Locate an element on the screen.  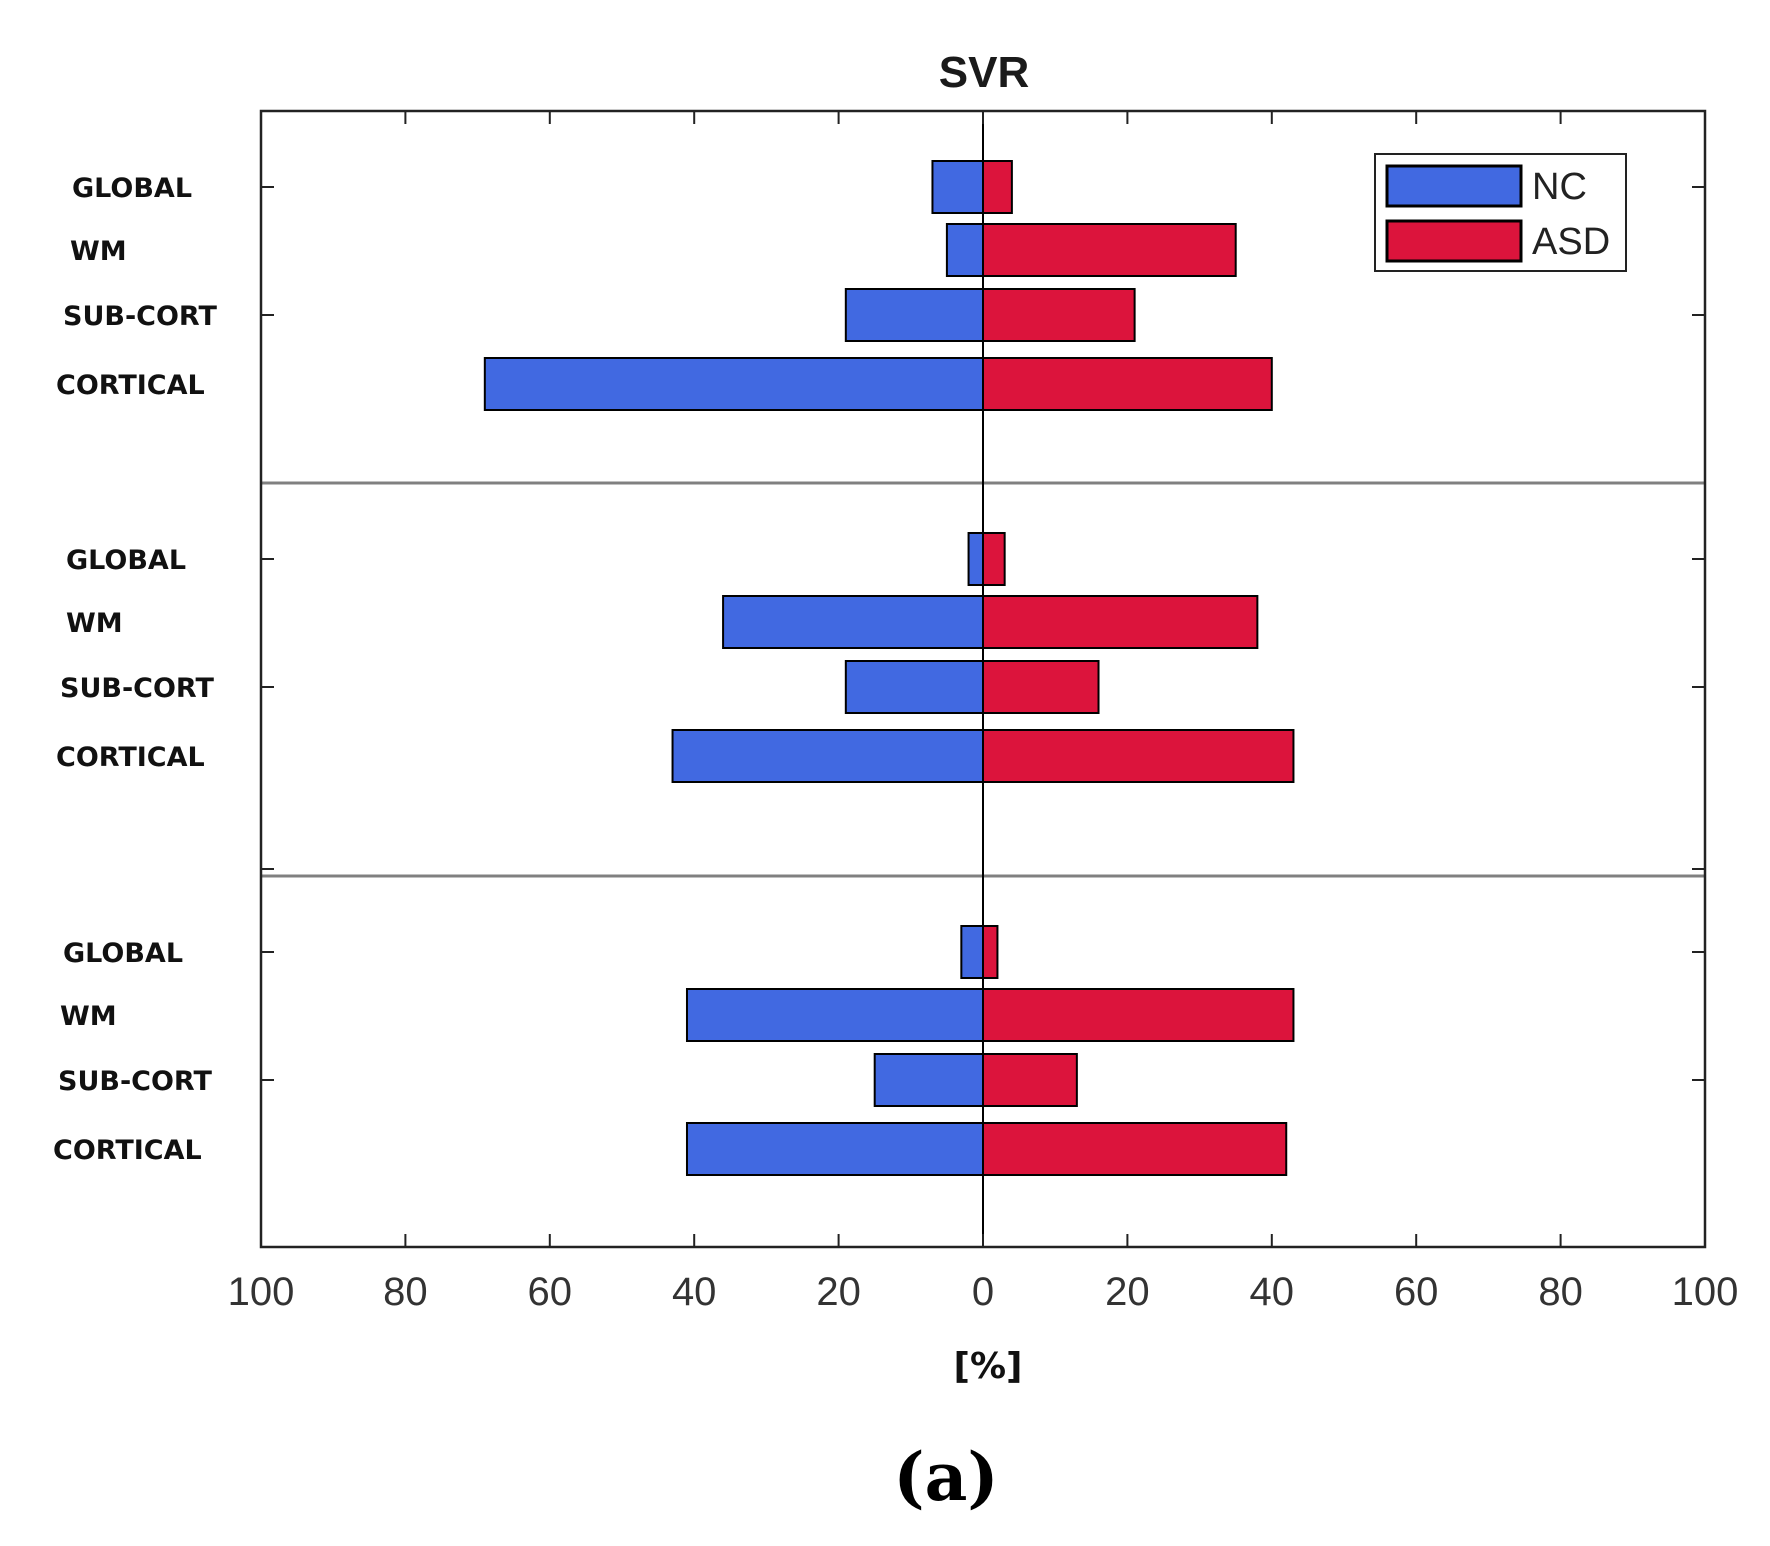
bar-asd-wm-panel1 is located at coordinates (1109, 250).